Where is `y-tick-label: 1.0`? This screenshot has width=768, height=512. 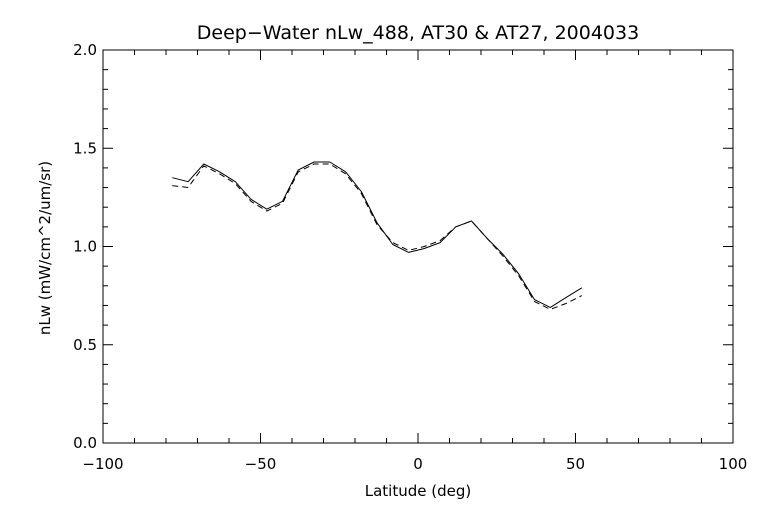 y-tick-label: 1.0 is located at coordinates (85, 247).